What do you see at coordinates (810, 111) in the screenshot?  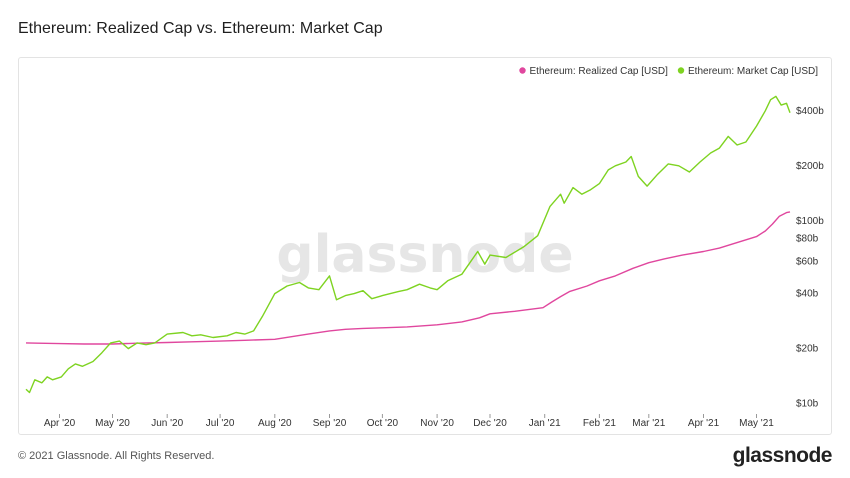 I see `y-tick-label: $400b` at bounding box center [810, 111].